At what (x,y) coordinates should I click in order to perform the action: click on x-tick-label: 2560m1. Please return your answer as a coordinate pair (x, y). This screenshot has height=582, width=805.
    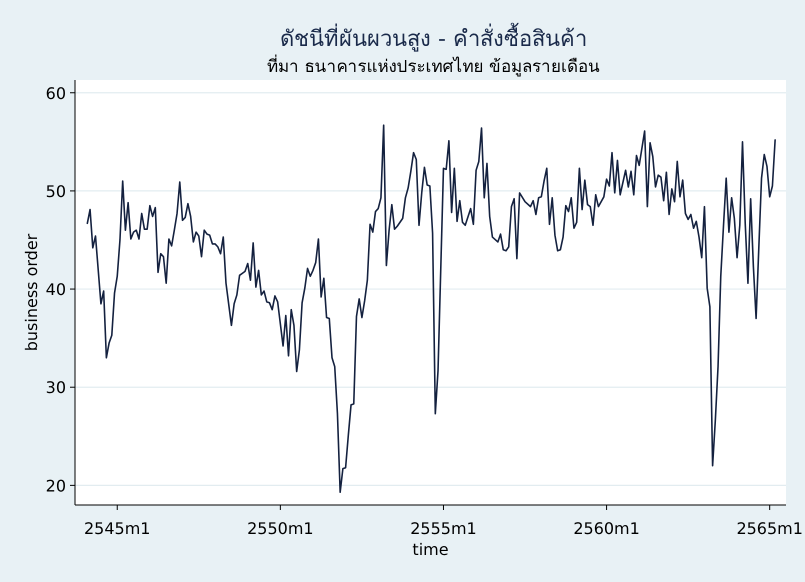
    Looking at the image, I should click on (606, 528).